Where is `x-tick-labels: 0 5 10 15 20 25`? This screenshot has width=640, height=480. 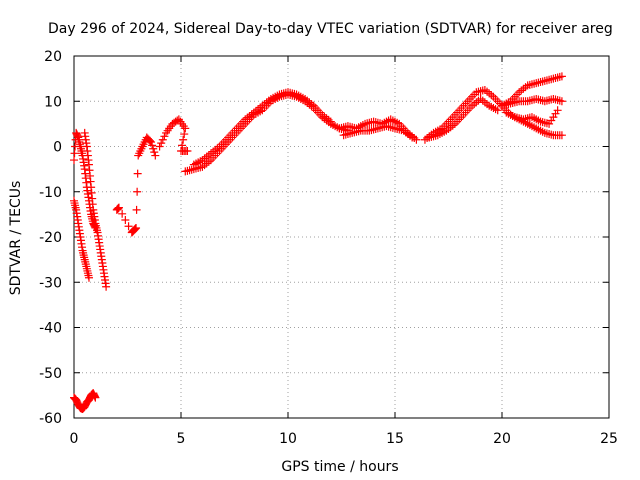
x-tick-labels: 0 5 10 15 20 25 is located at coordinates (344, 439).